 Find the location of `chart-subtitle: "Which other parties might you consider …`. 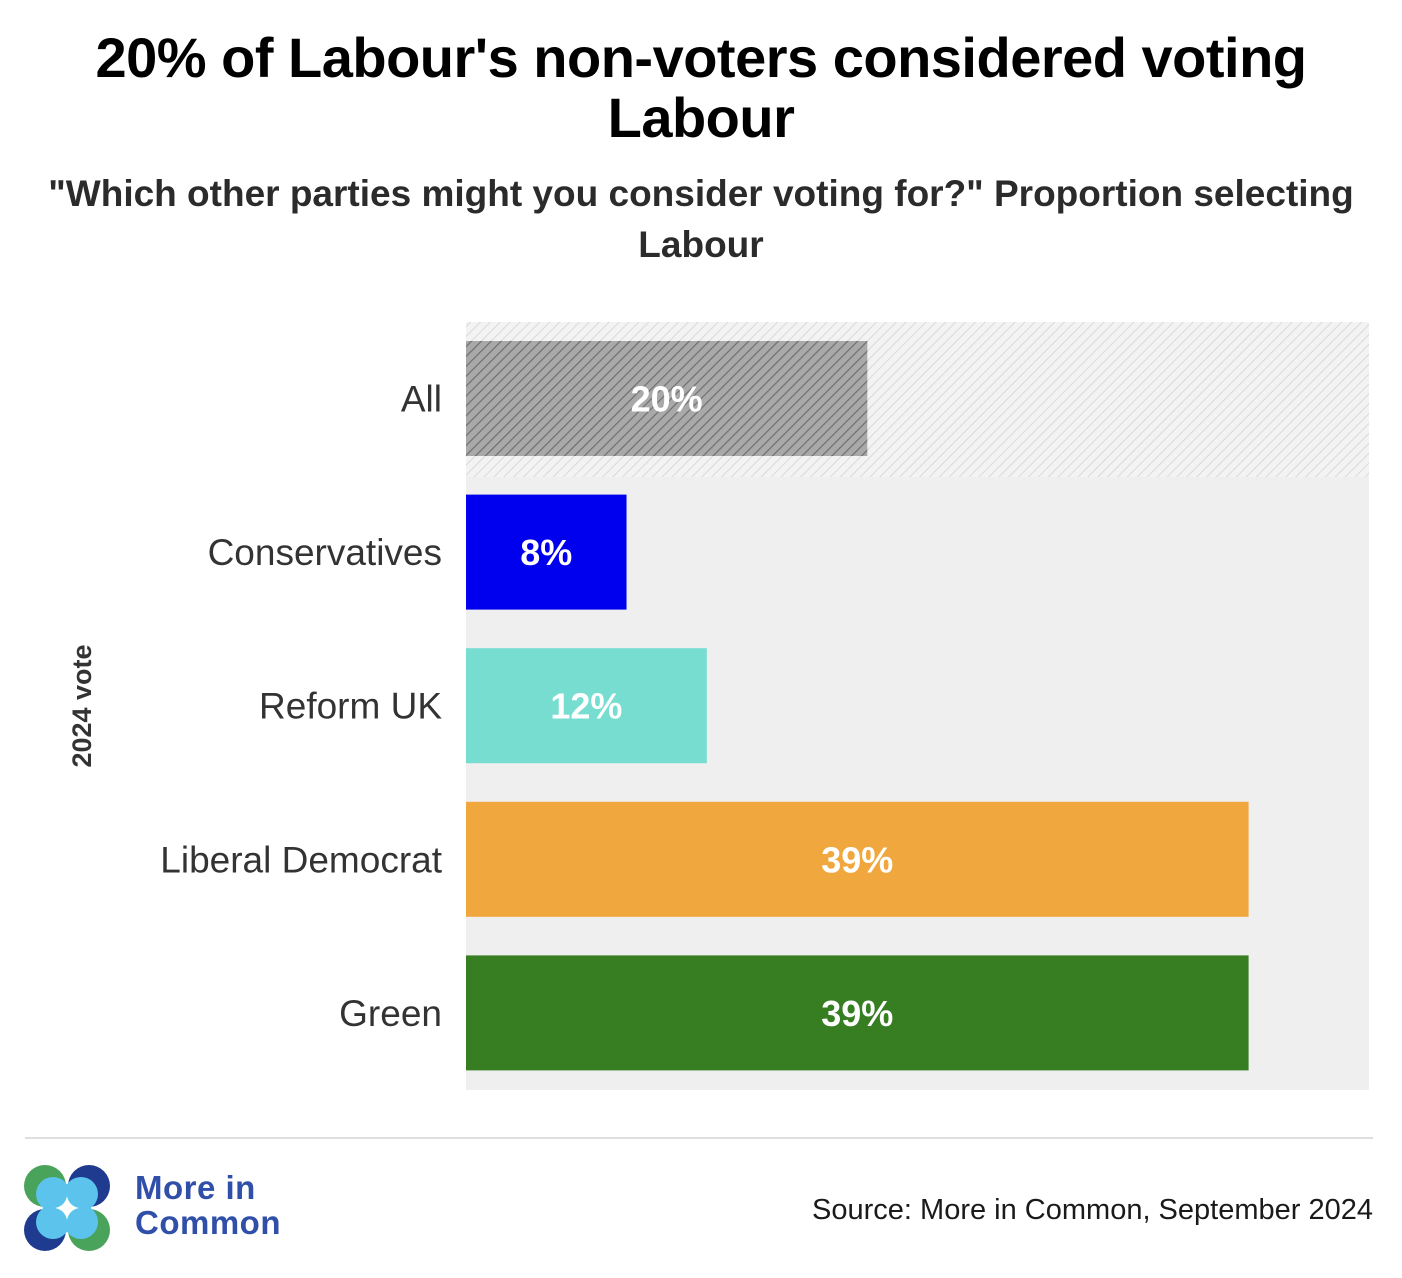

chart-subtitle: "Which other parties might you consider … is located at coordinates (701, 219).